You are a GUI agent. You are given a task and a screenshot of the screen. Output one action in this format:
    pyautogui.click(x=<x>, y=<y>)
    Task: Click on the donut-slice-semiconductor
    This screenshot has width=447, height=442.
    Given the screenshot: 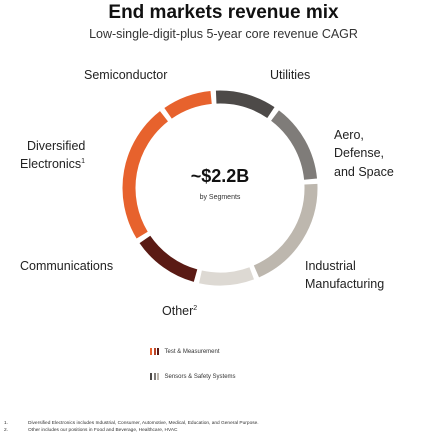 What is the action you would take?
    pyautogui.click(x=188, y=104)
    